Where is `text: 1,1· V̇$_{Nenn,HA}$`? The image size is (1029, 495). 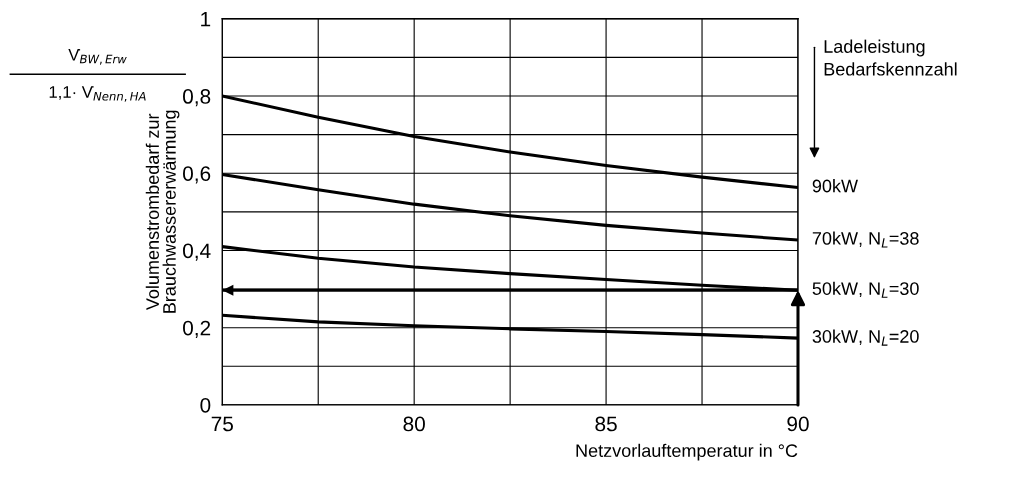 text: 1,1· V̇$_{Nenn,HA}$ is located at coordinates (97, 94).